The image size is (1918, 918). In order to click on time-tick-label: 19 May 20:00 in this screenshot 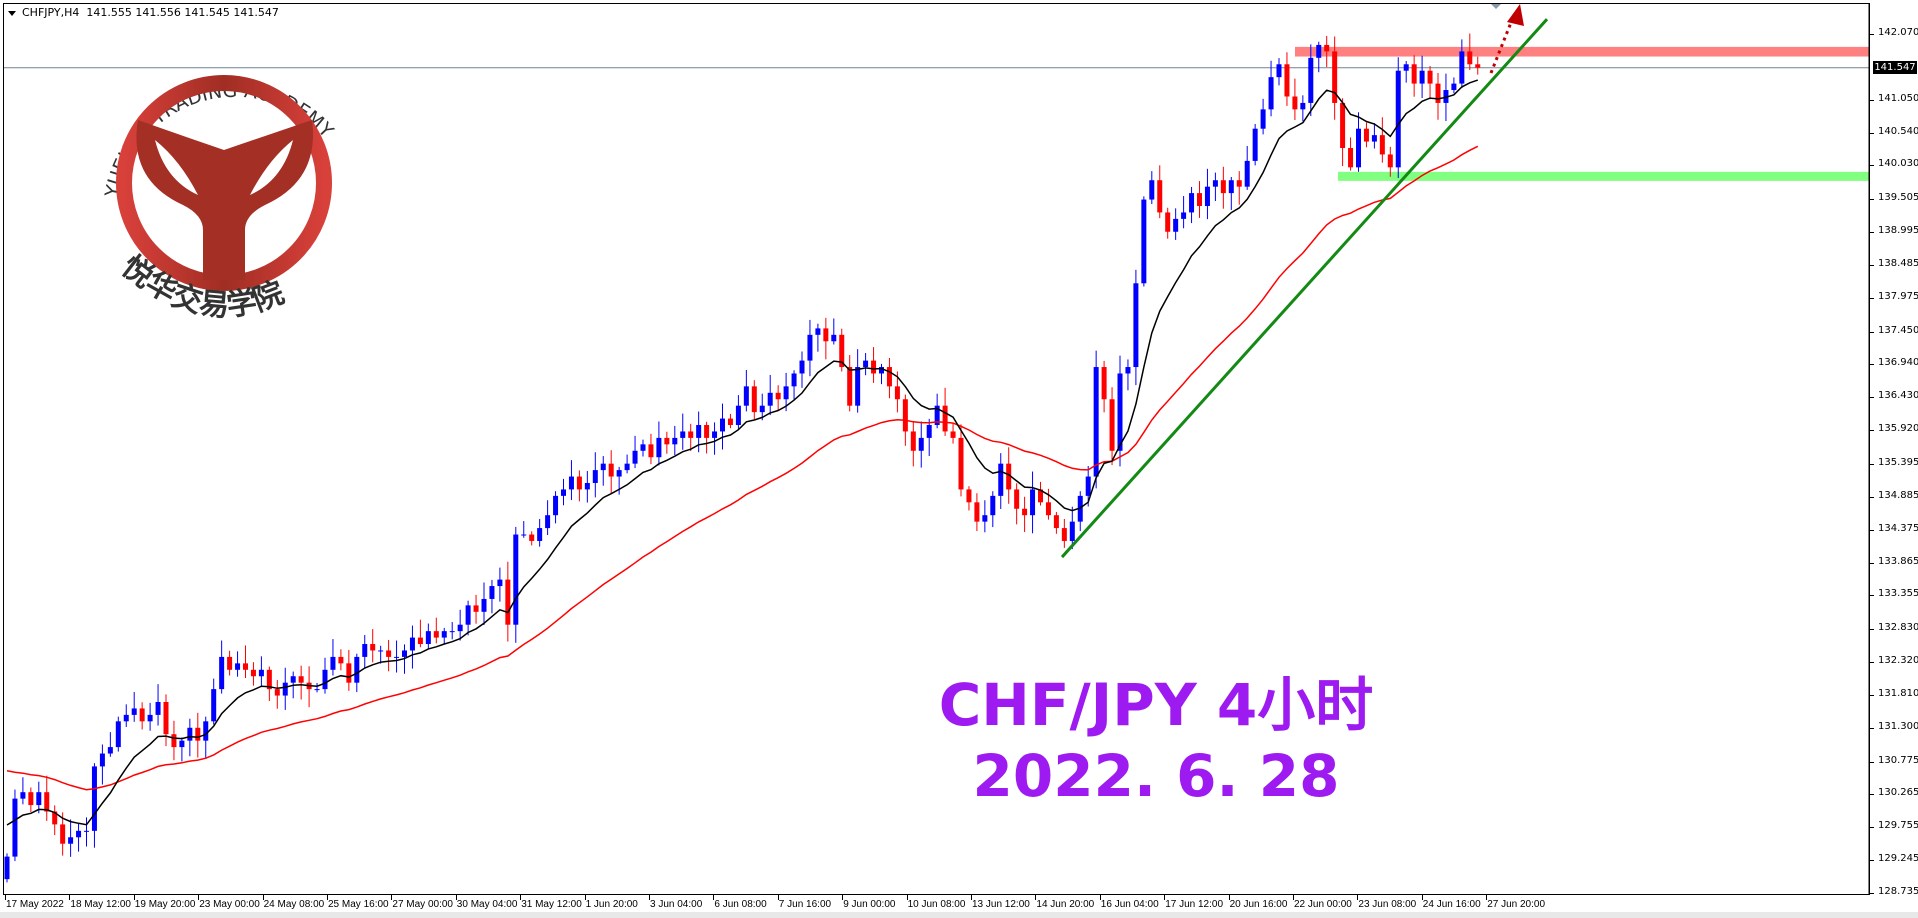, I will do `click(165, 904)`.